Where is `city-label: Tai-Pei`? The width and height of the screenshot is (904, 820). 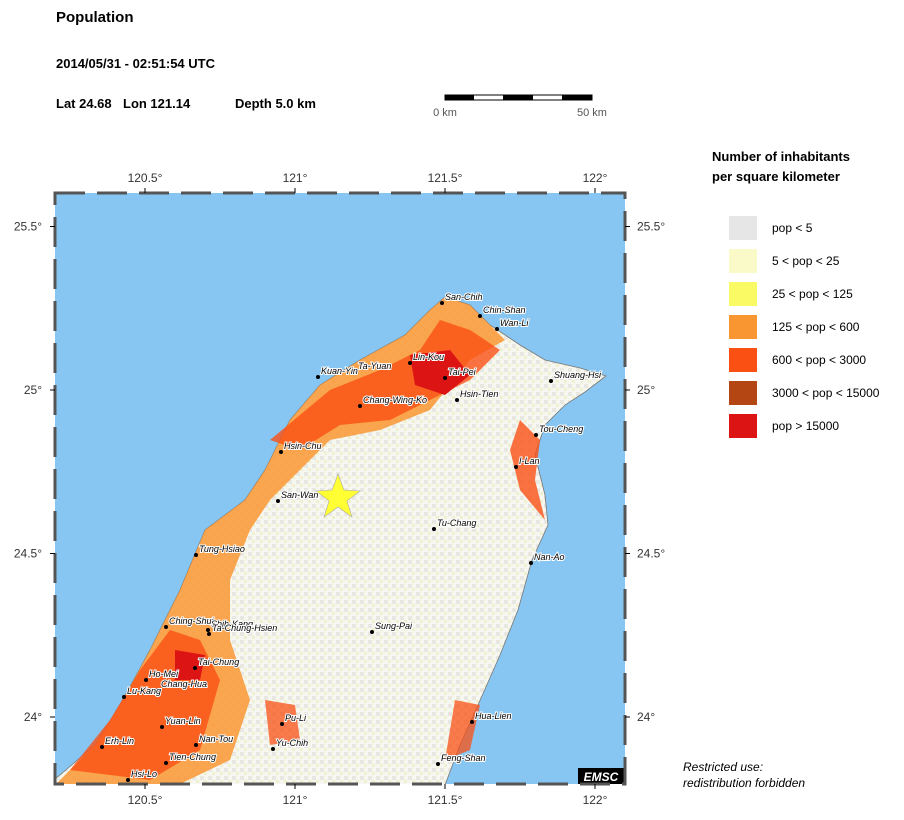 city-label: Tai-Pei is located at coordinates (462, 372).